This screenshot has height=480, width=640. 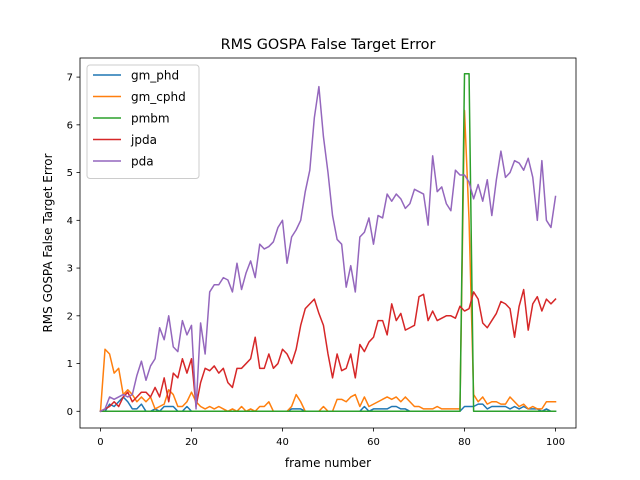 What do you see at coordinates (191, 442) in the screenshot?
I see `x-tick-label: 20` at bounding box center [191, 442].